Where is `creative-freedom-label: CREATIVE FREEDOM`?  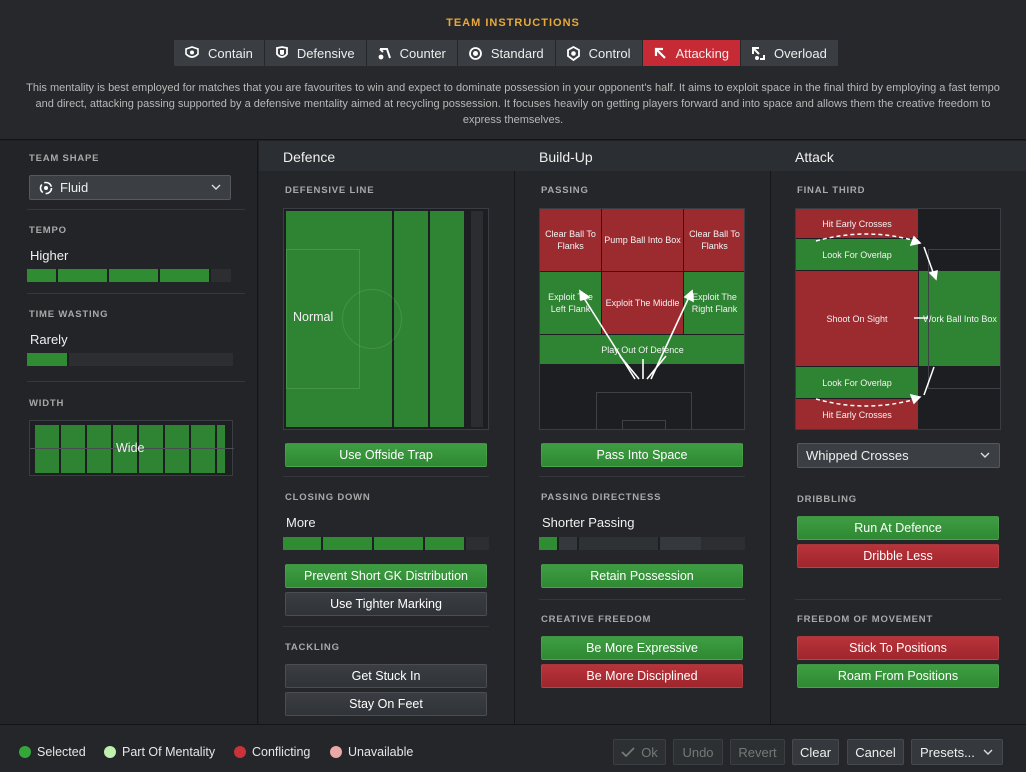 creative-freedom-label: CREATIVE FREEDOM is located at coordinates (596, 619).